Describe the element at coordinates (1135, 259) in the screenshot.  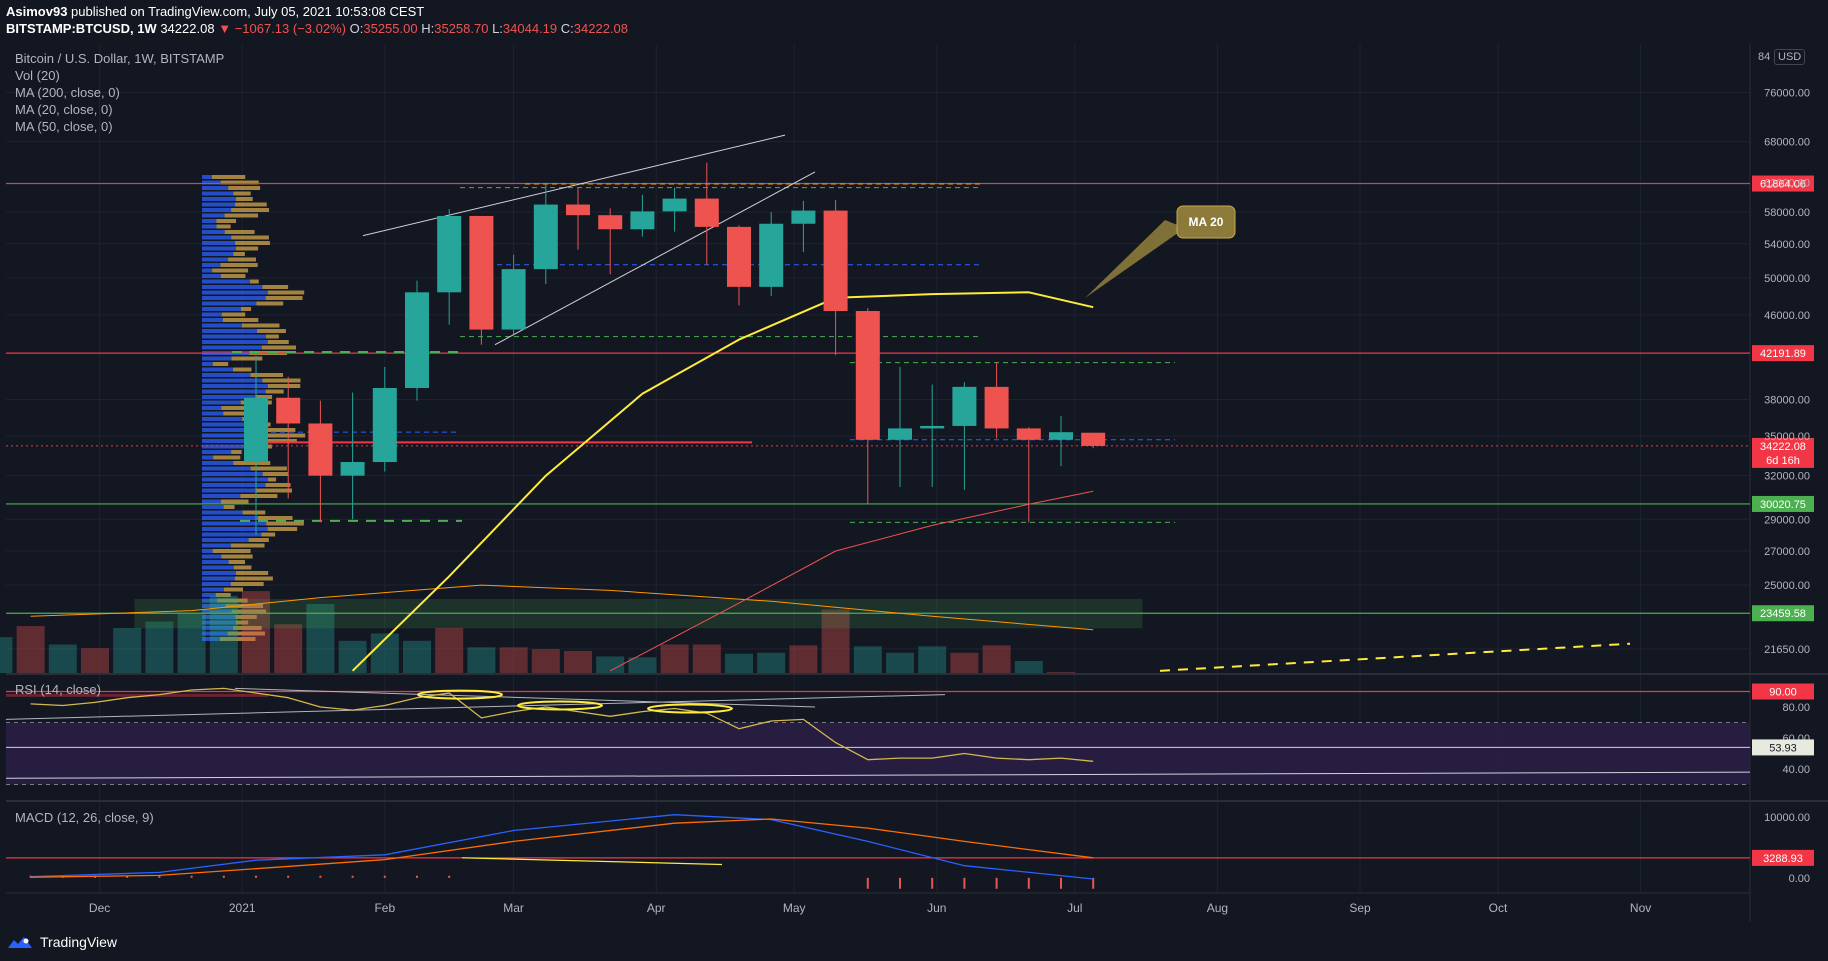
I see `annotation-pointer` at that location.